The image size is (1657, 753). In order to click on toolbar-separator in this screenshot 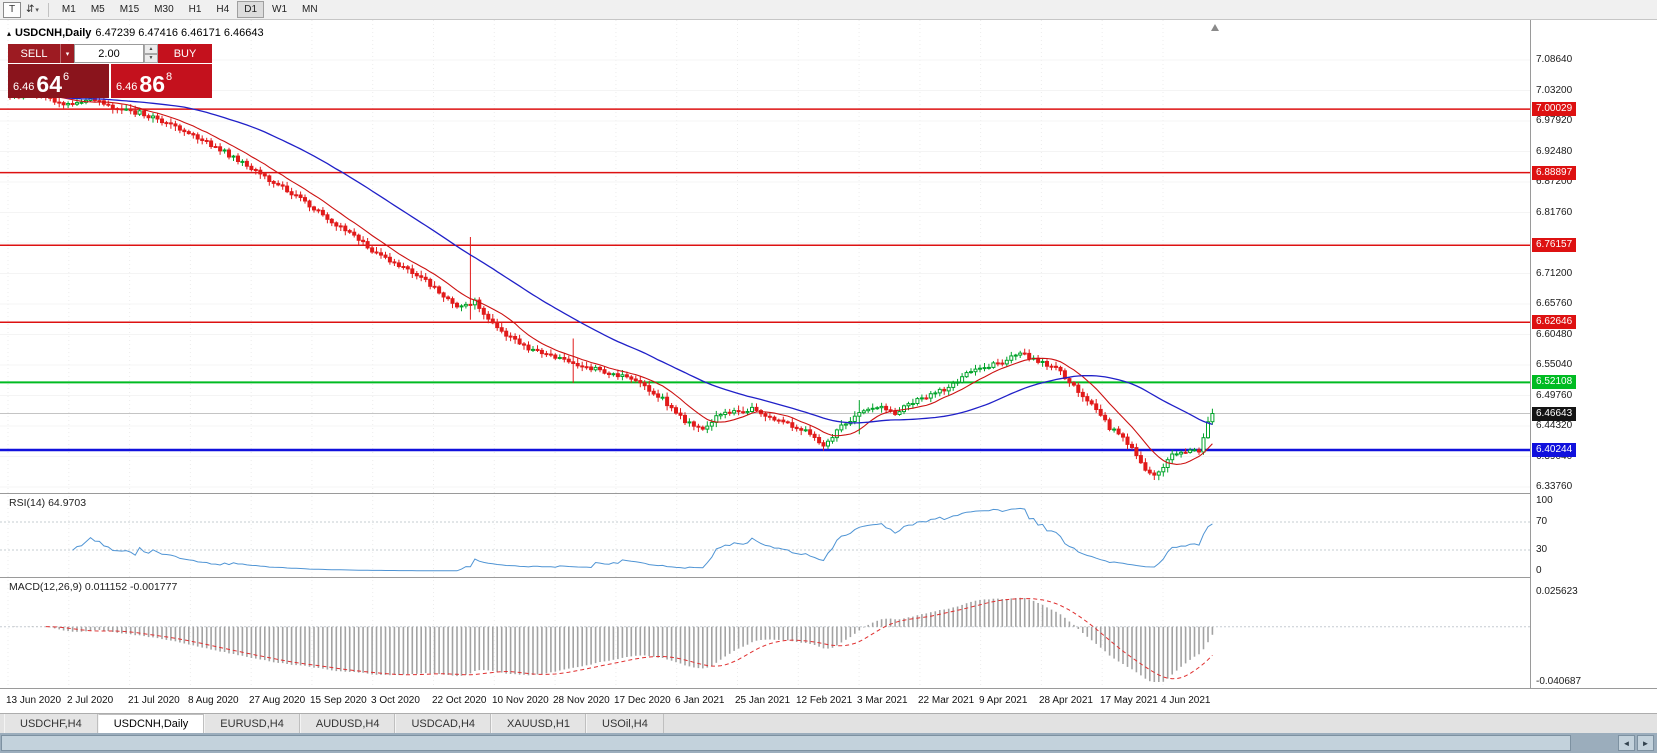, I will do `click(48, 9)`.